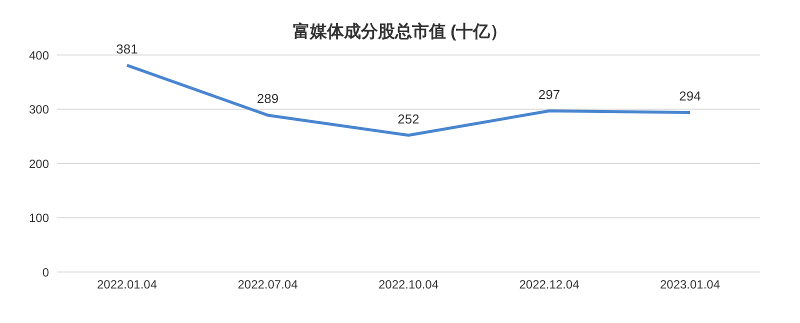 Image resolution: width=800 pixels, height=323 pixels. I want to click on chart-title: 富媒体成分股总市值 (十亿）, so click(400, 32).